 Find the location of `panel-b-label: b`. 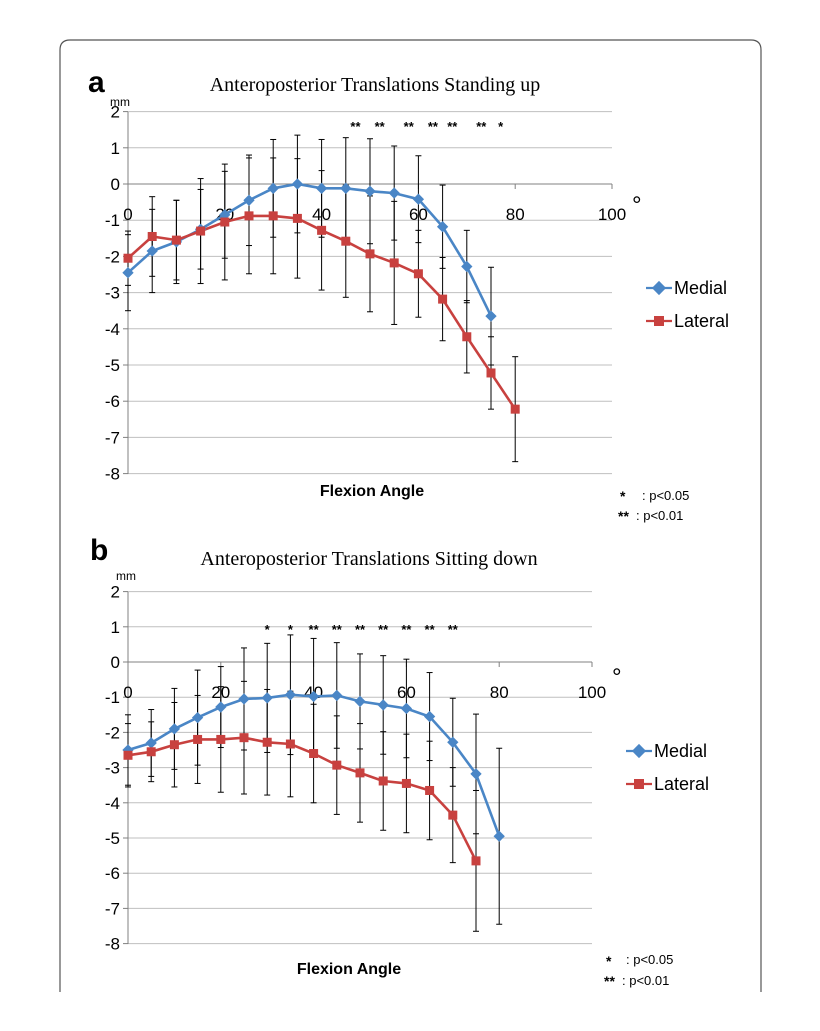

panel-b-label: b is located at coordinates (99, 550).